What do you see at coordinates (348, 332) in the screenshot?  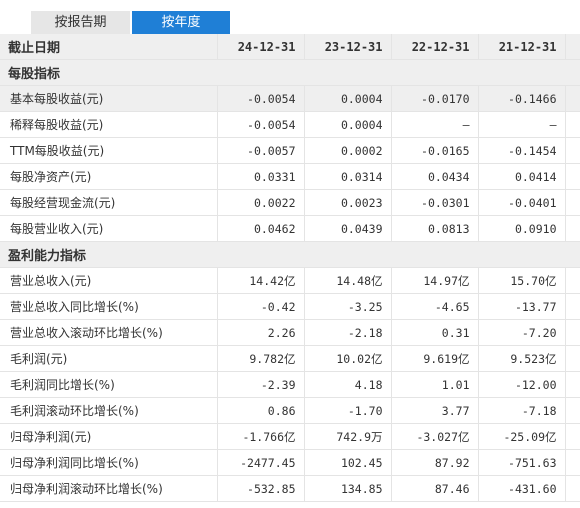 I see `row-value: -2.18` at bounding box center [348, 332].